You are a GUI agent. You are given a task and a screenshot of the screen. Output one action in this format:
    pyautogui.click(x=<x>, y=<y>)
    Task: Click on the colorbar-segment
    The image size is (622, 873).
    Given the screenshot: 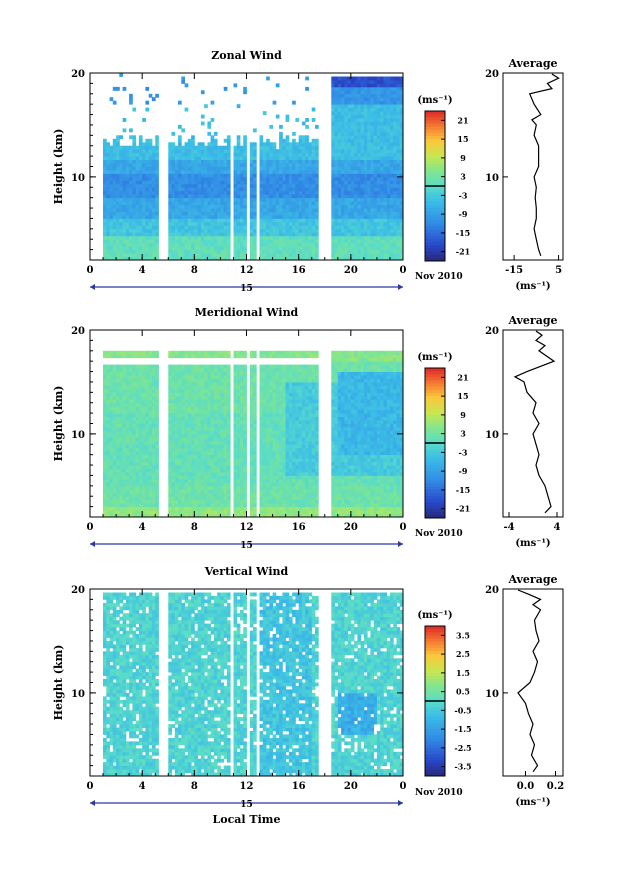 What is the action you would take?
    pyautogui.click(x=435, y=144)
    